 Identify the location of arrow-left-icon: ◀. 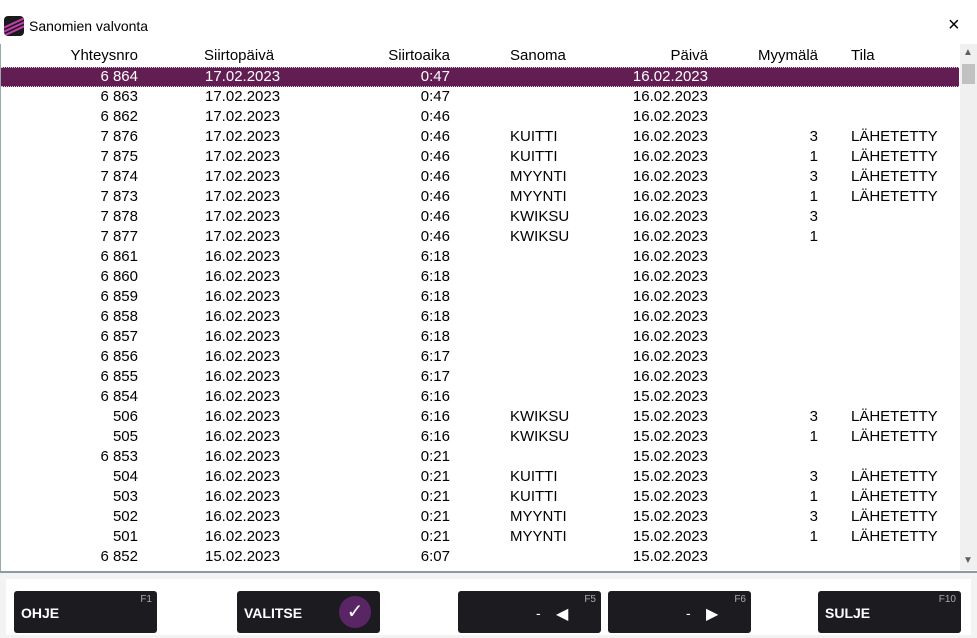
(562, 614).